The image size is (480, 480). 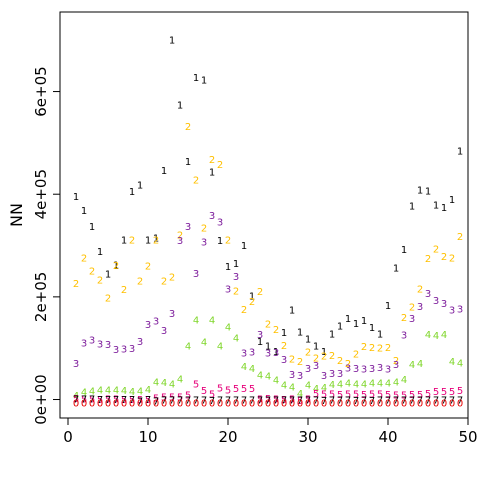 What do you see at coordinates (41, 399) in the screenshot?
I see `y-tick-label: 0e+00` at bounding box center [41, 399].